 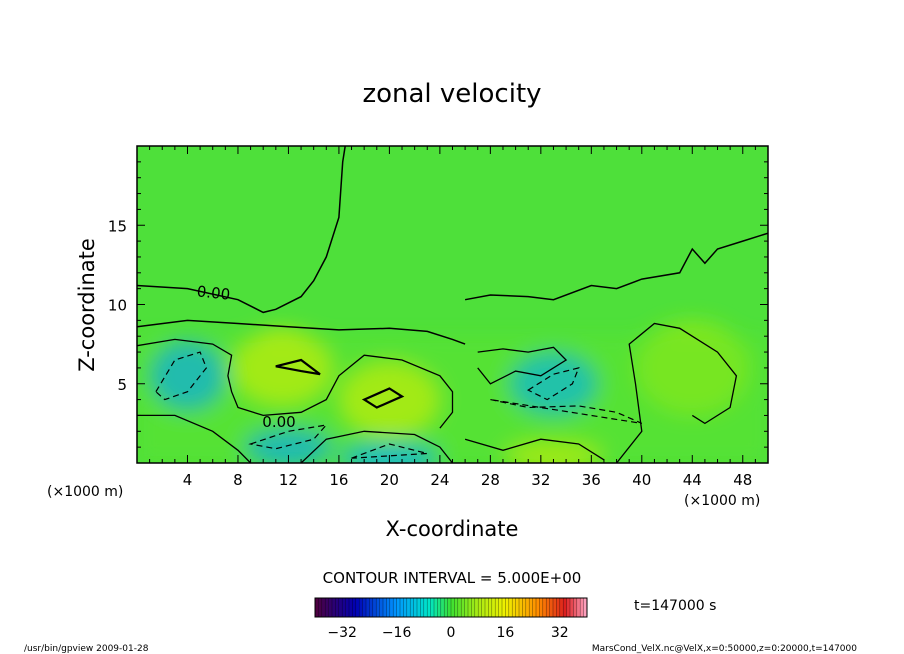 What do you see at coordinates (591, 480) in the screenshot?
I see `x-tick-label: 36` at bounding box center [591, 480].